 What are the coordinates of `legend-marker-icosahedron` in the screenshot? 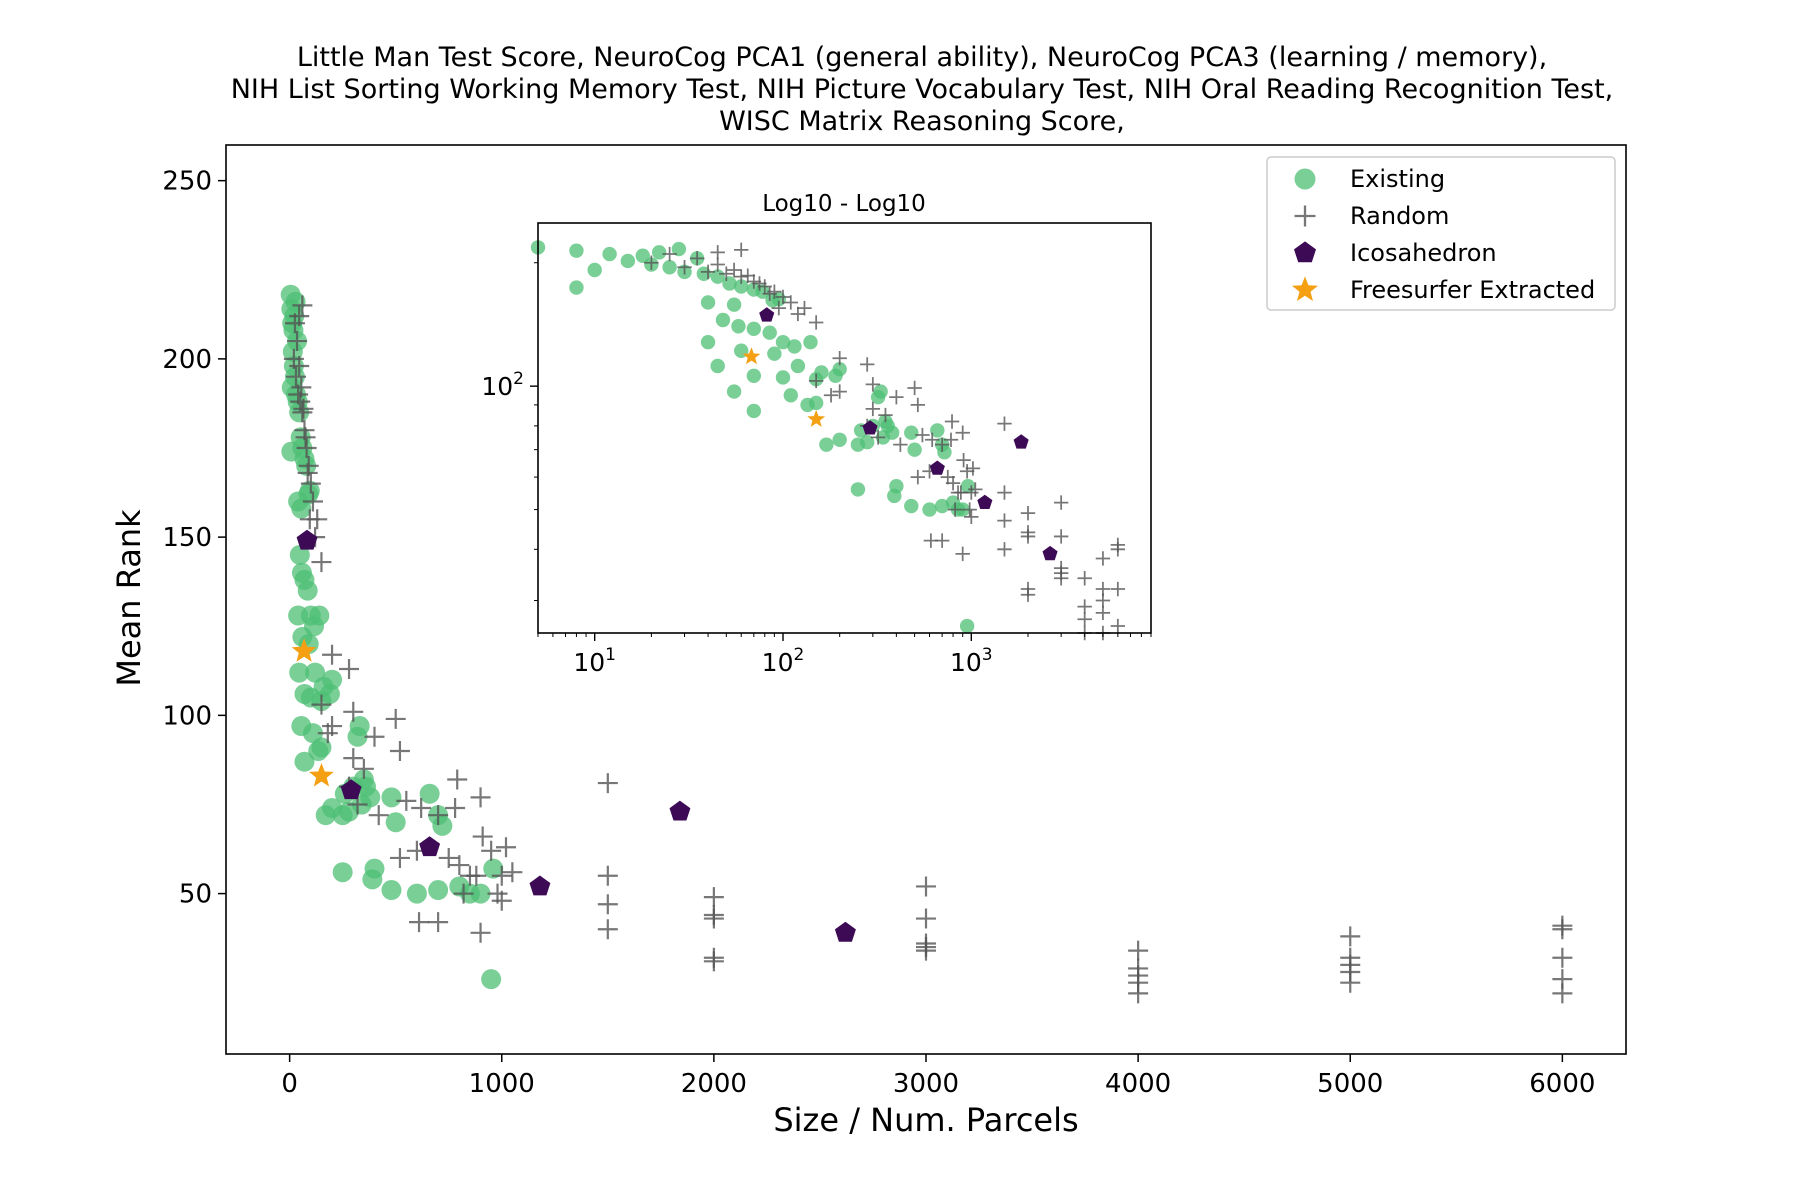 It's located at (1305, 252).